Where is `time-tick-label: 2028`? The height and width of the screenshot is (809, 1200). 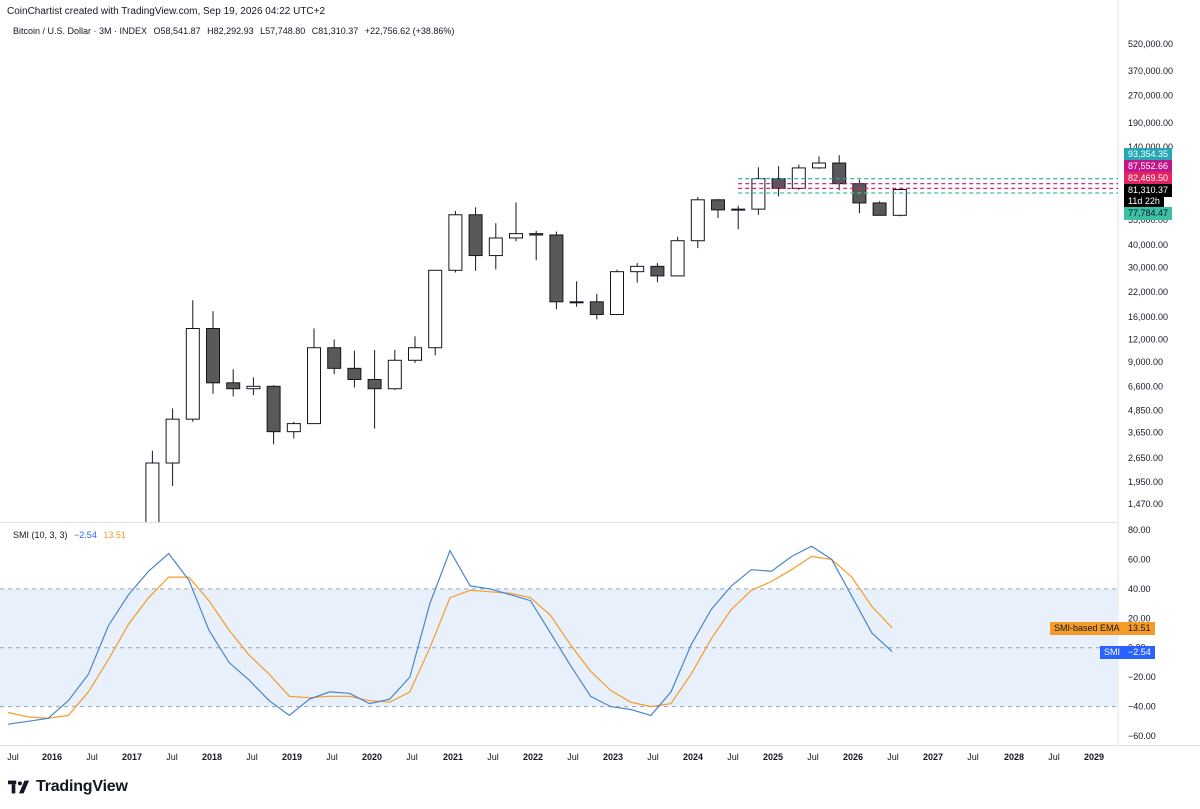 time-tick-label: 2028 is located at coordinates (1014, 757).